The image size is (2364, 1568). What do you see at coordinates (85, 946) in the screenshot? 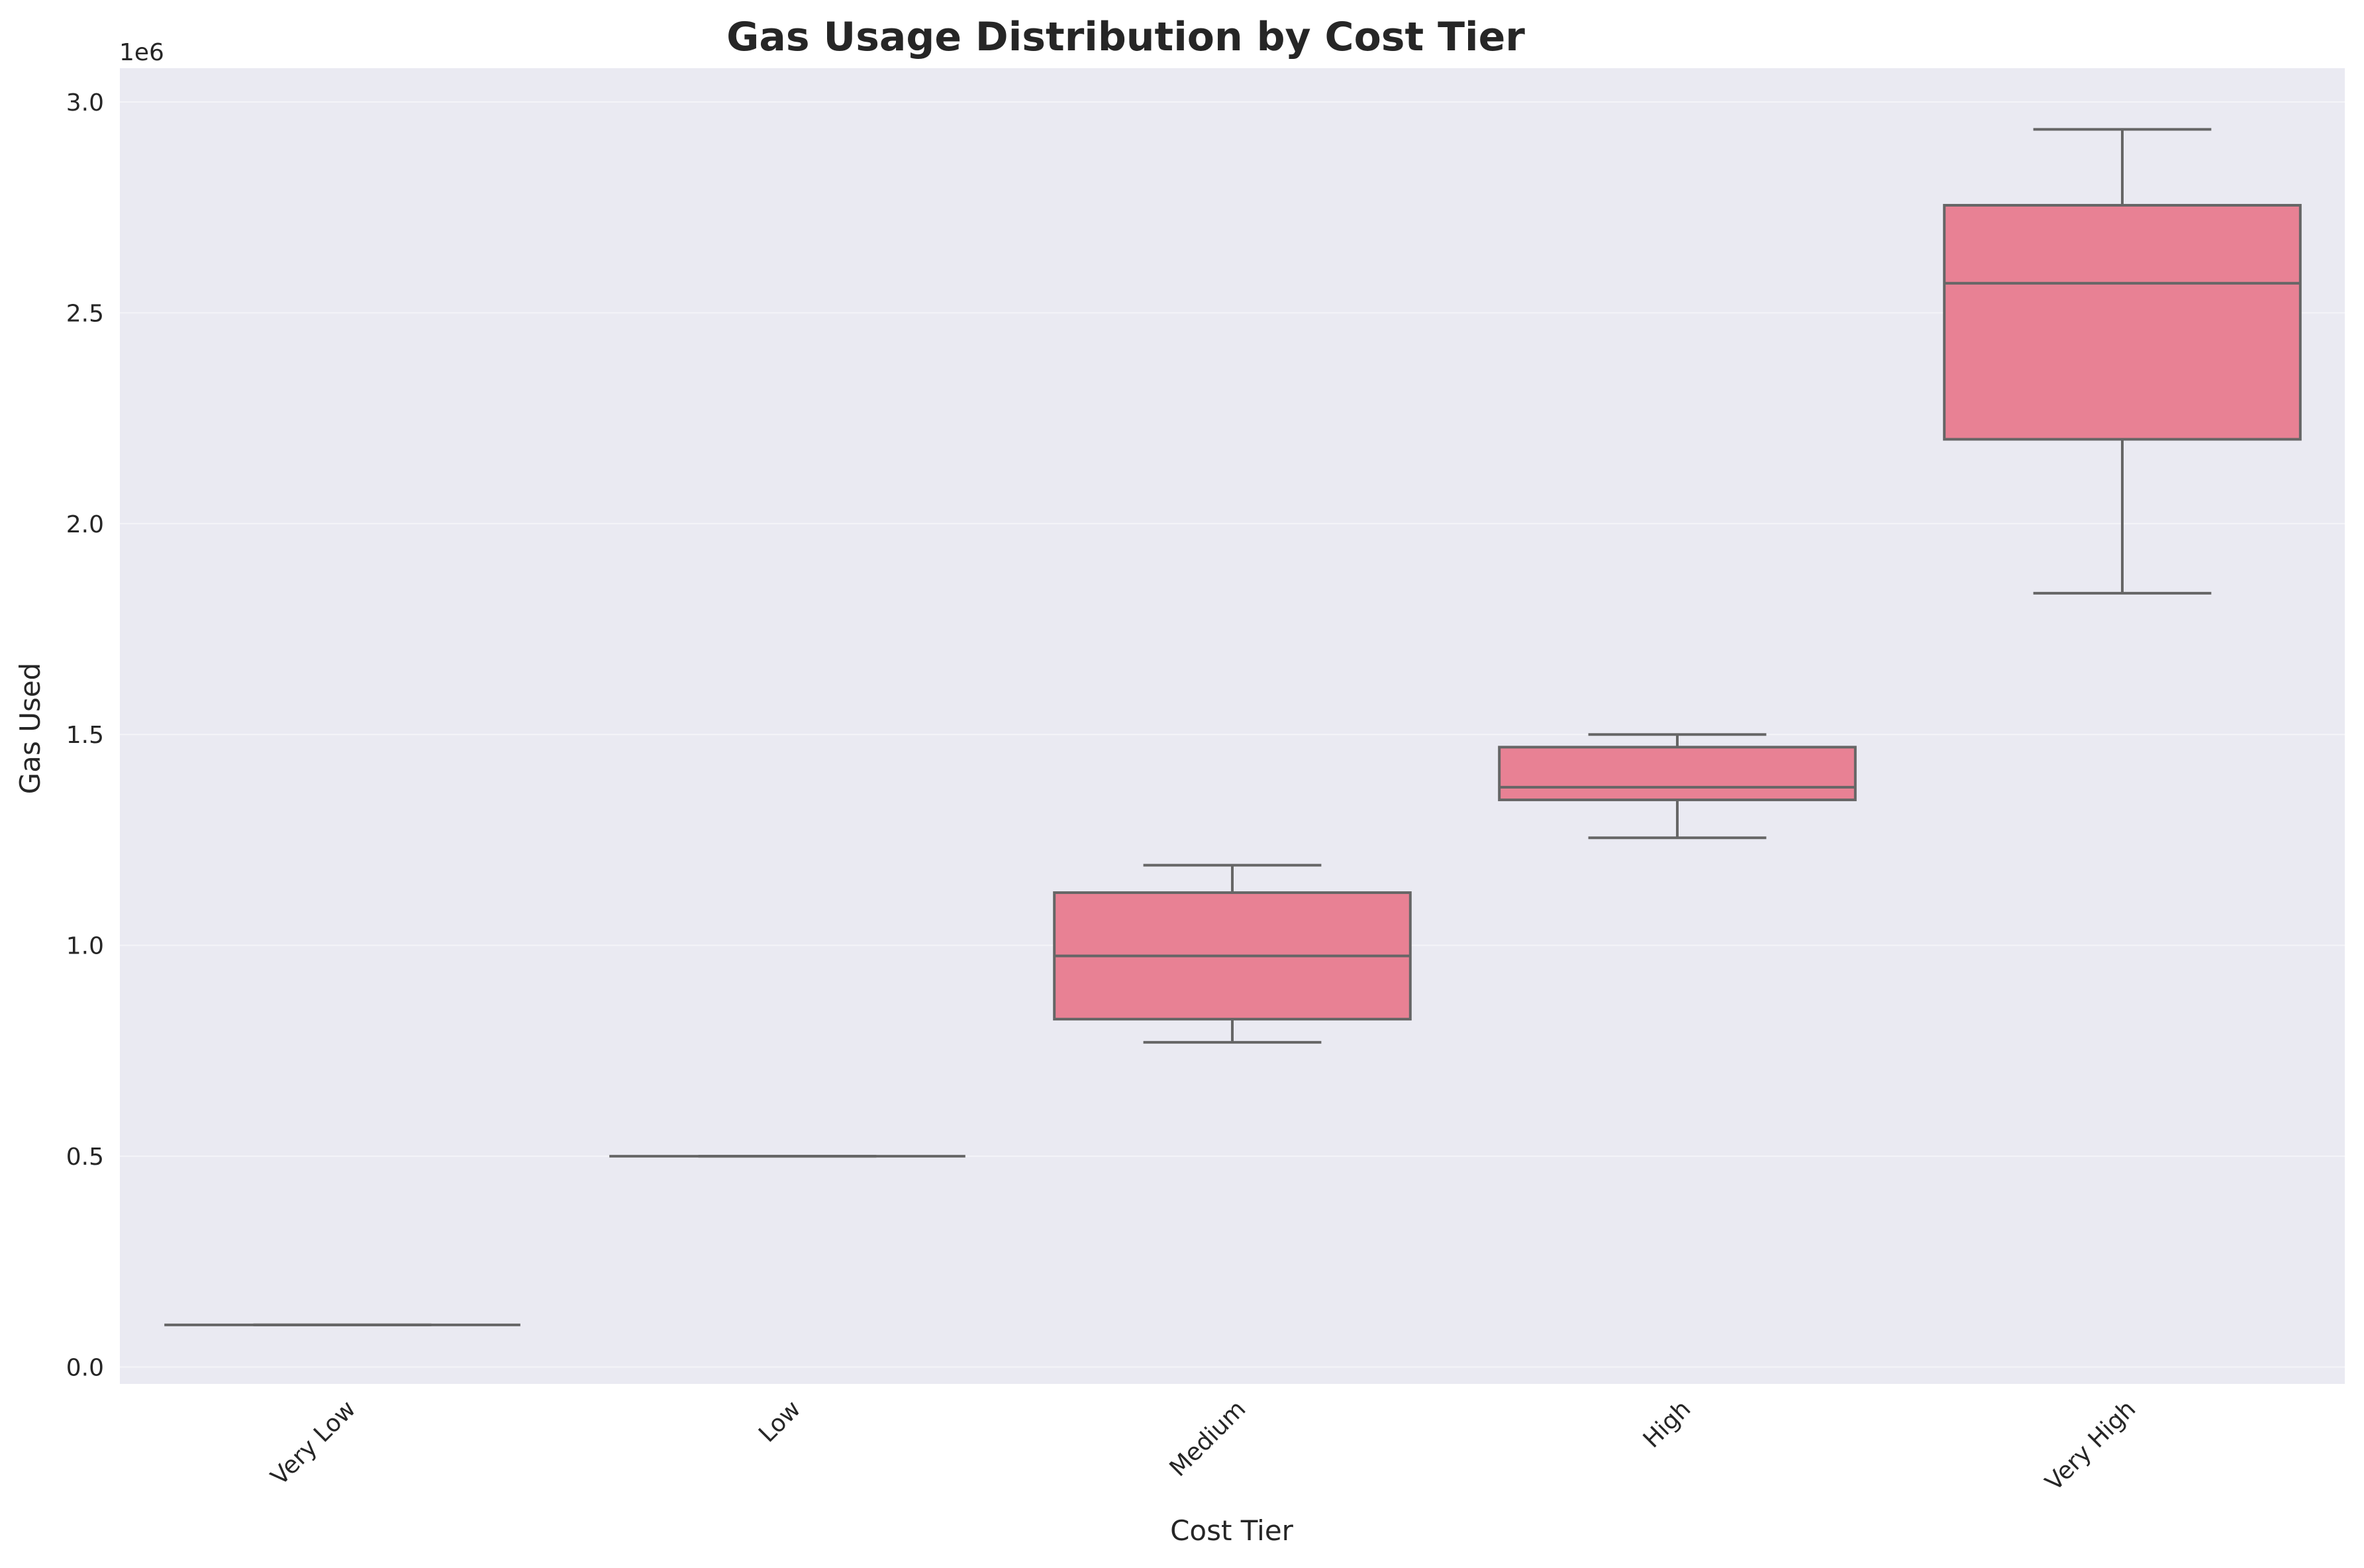
I see `y-tick-label: 1.0` at bounding box center [85, 946].